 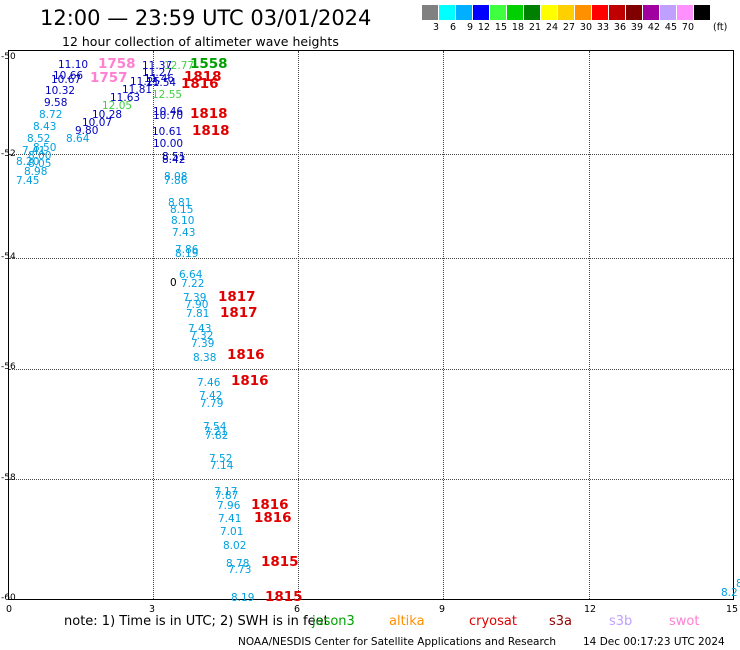 What do you see at coordinates (56, 103) in the screenshot?
I see `wave-height-value: 9.58` at bounding box center [56, 103].